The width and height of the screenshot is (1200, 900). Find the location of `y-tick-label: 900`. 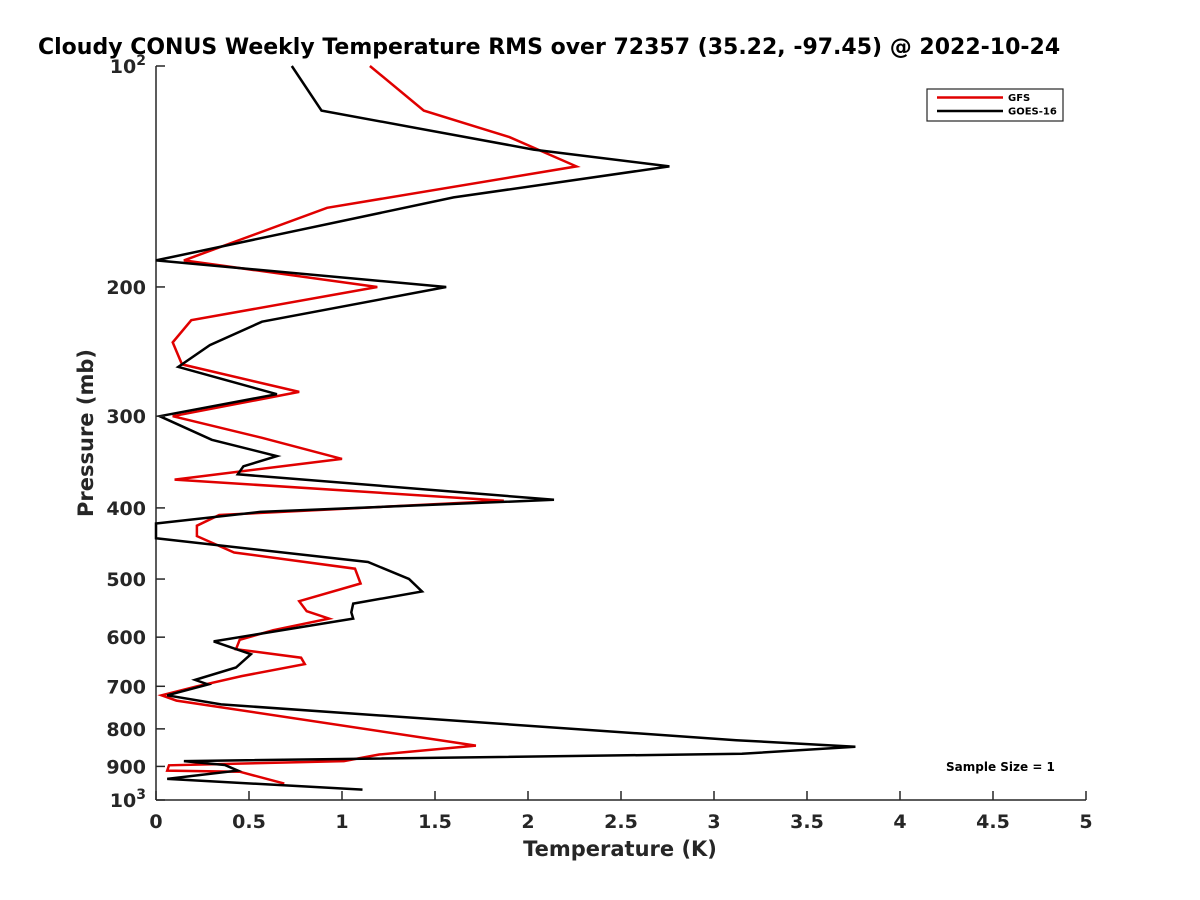

y-tick-label: 900 is located at coordinates (126, 767).